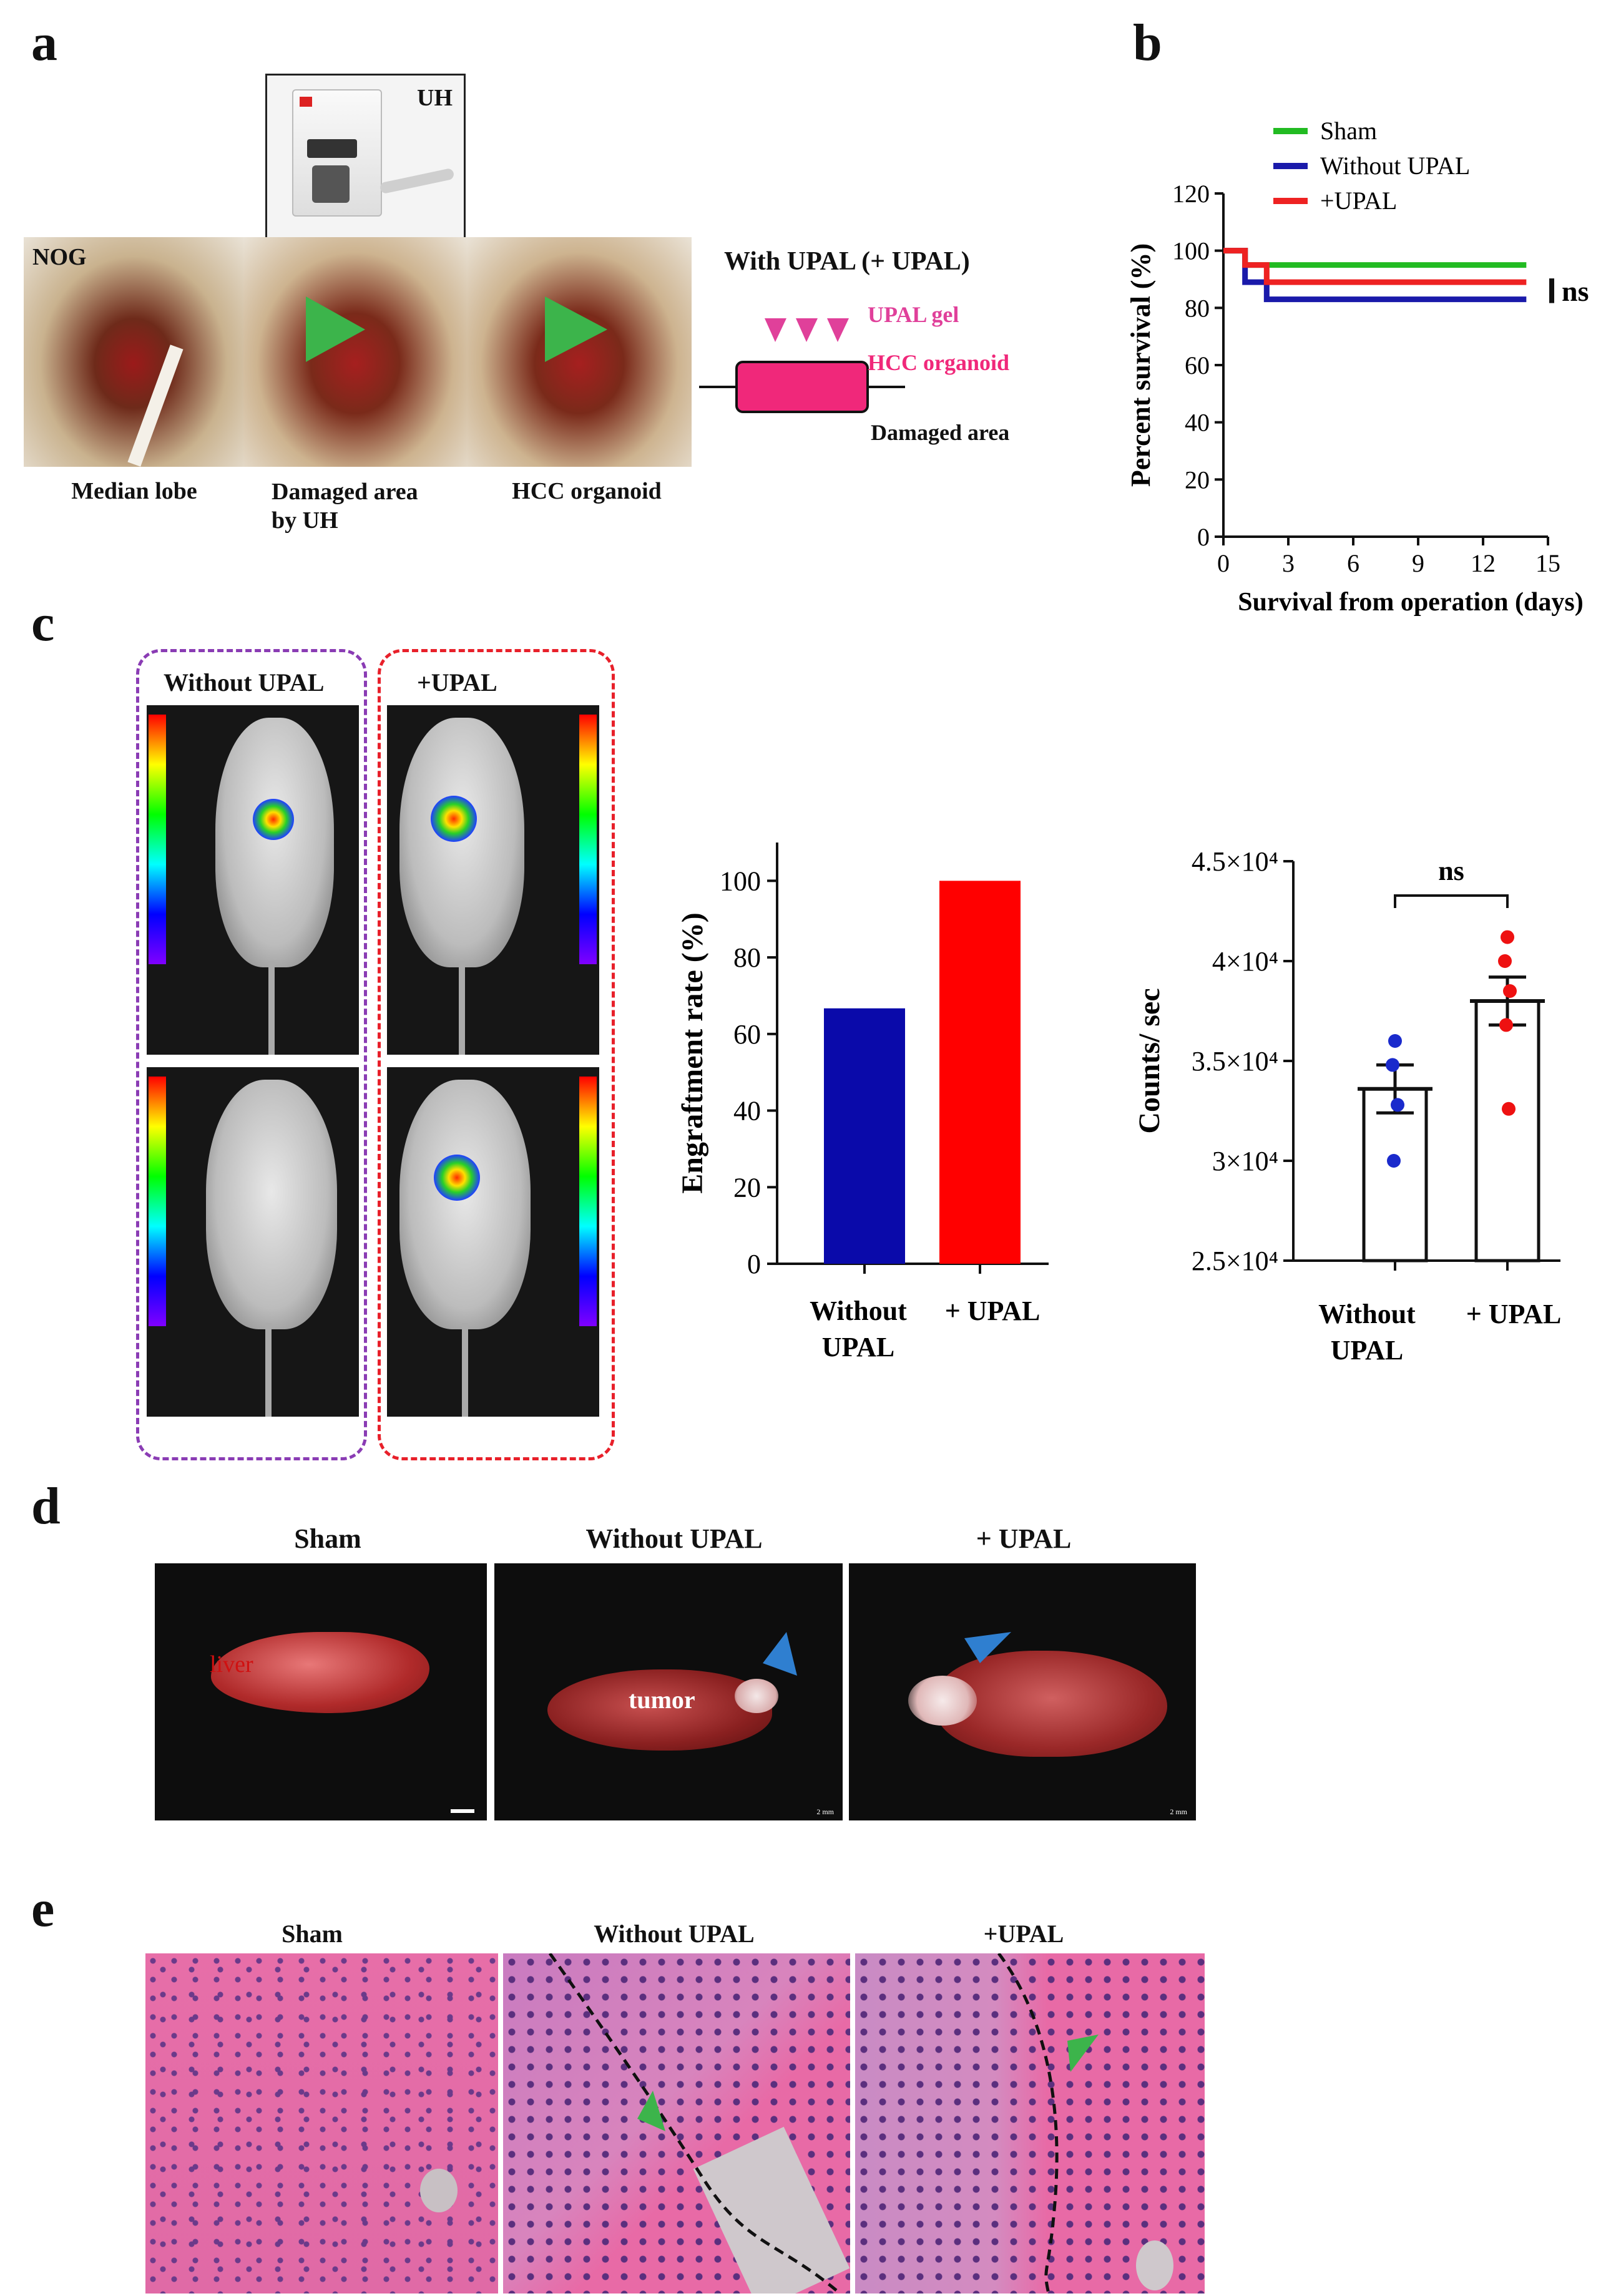 This screenshot has height=2296, width=1621. What do you see at coordinates (940, 432) in the screenshot?
I see `schematic-damaged-label: Damaged area` at bounding box center [940, 432].